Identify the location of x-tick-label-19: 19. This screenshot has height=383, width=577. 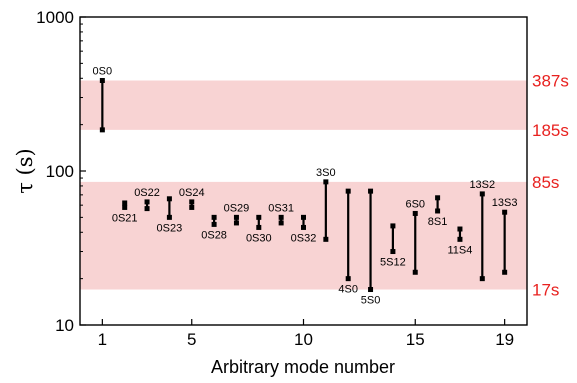
(504, 339).